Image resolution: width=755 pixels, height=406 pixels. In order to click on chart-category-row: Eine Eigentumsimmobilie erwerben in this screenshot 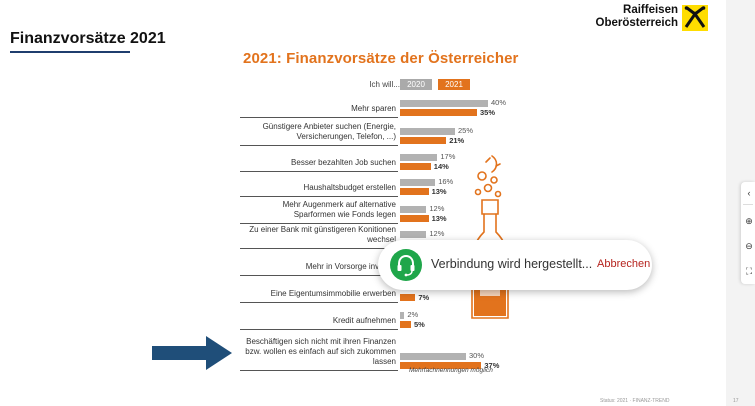, I will do `click(319, 292)`.